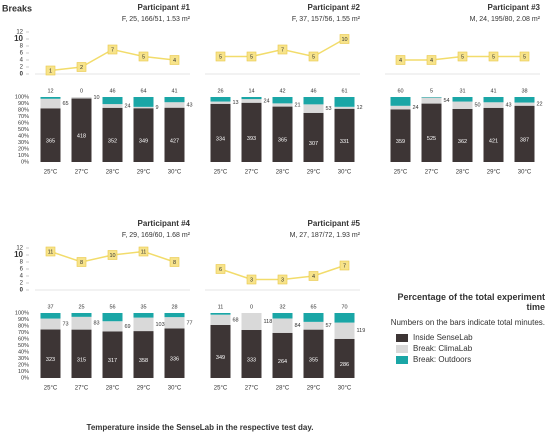 The width and height of the screenshot is (550, 436). Describe the element at coordinates (416, 108) in the screenshot. I see `bar-value: 24` at that location.